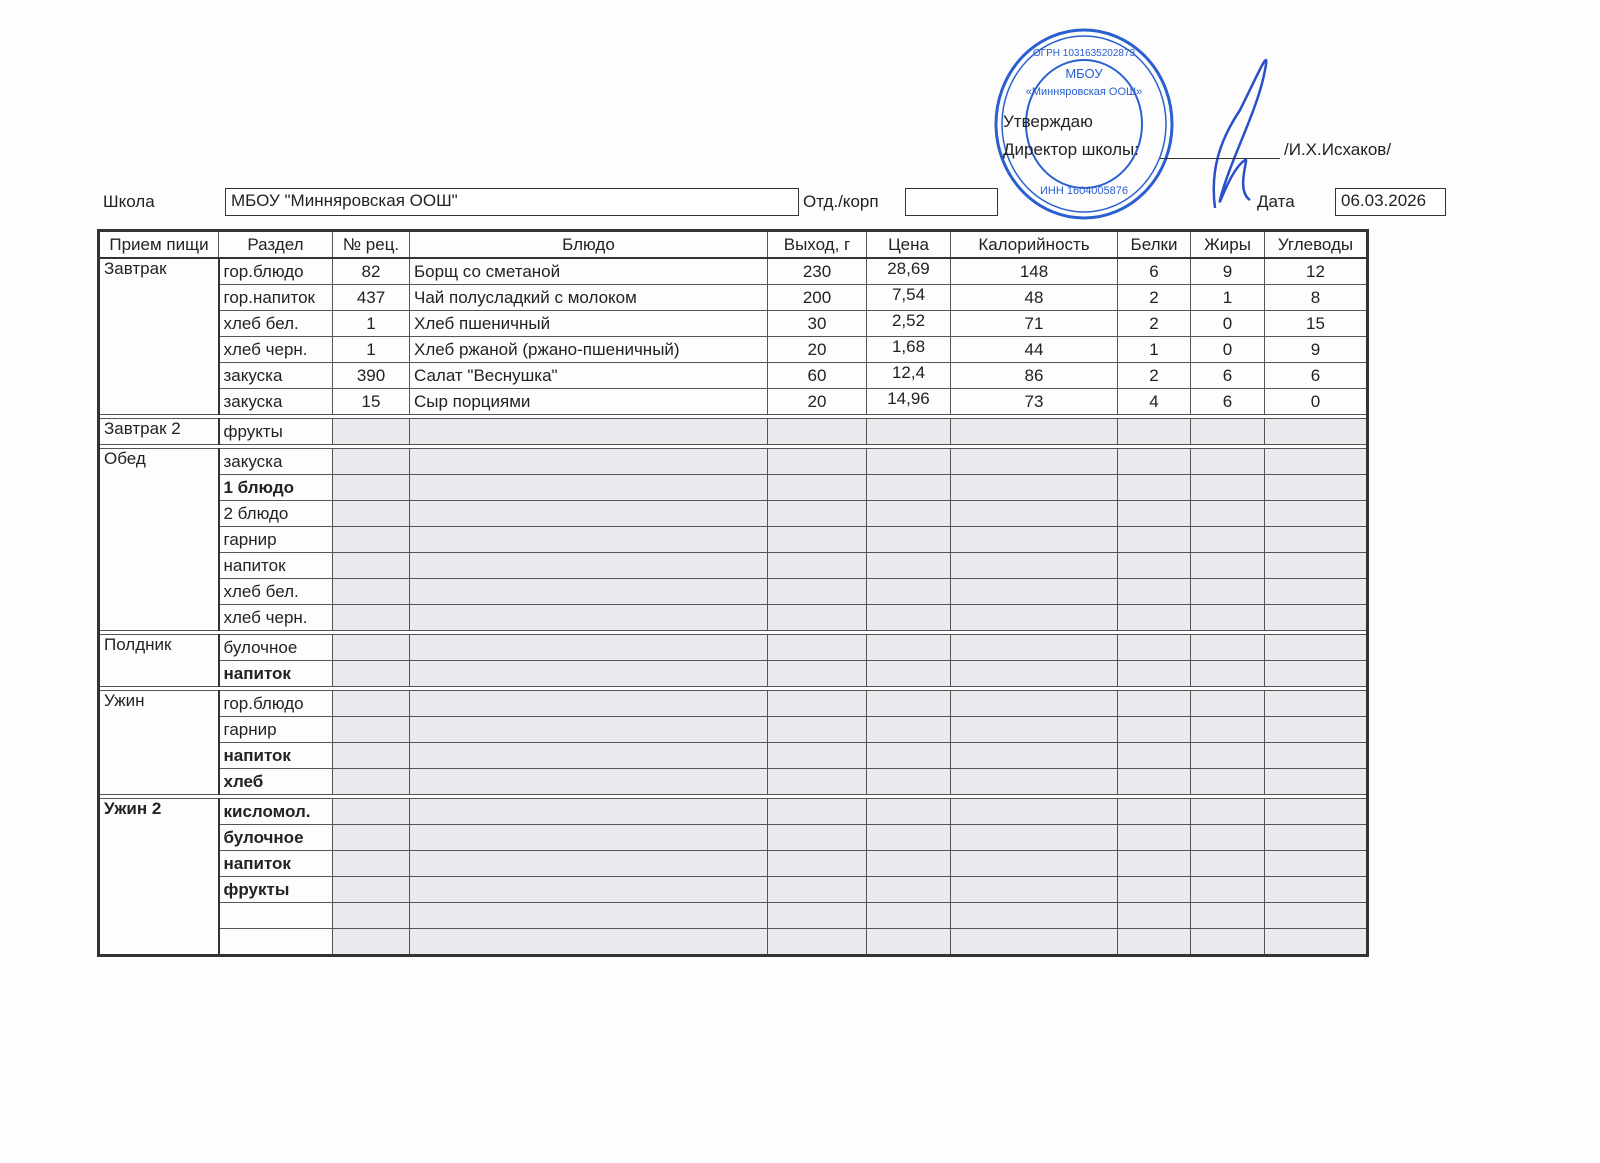  What do you see at coordinates (588, 375) in the screenshot?
I see `dish-cell: Салат "Веснушка"` at bounding box center [588, 375].